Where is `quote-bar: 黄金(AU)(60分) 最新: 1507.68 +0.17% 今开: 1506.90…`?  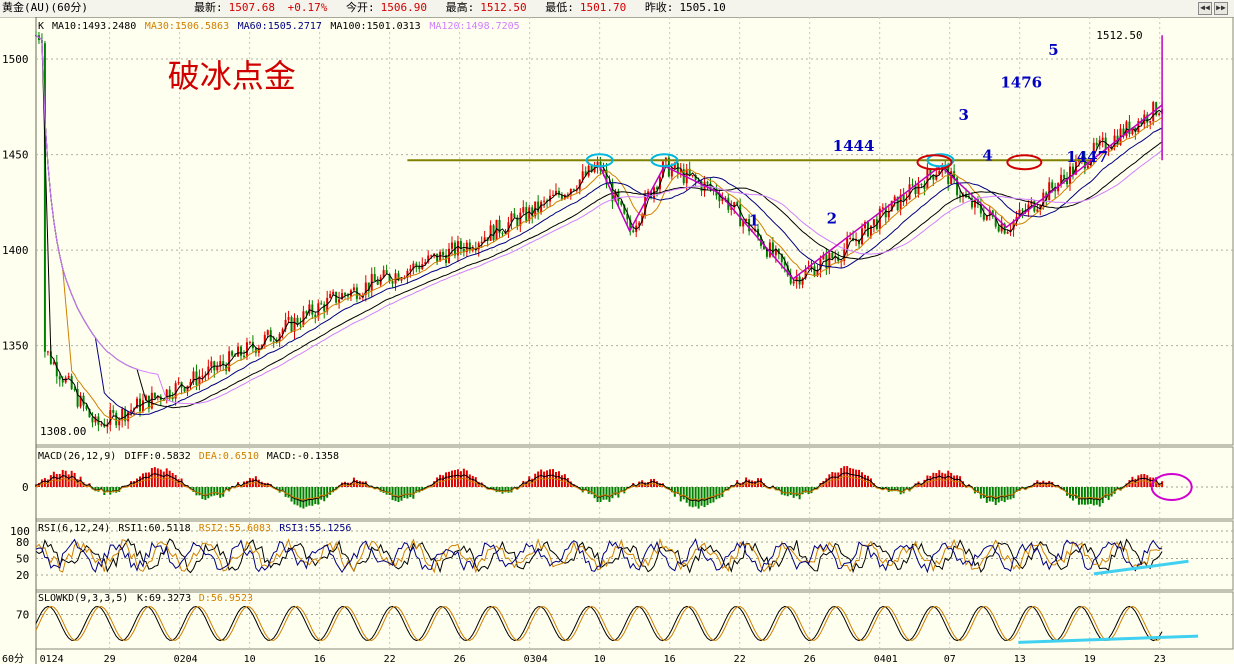 quote-bar: 黄金(AU)(60分) 最新: 1507.68 +0.17% 今开: 1506.90… is located at coordinates (617, 9).